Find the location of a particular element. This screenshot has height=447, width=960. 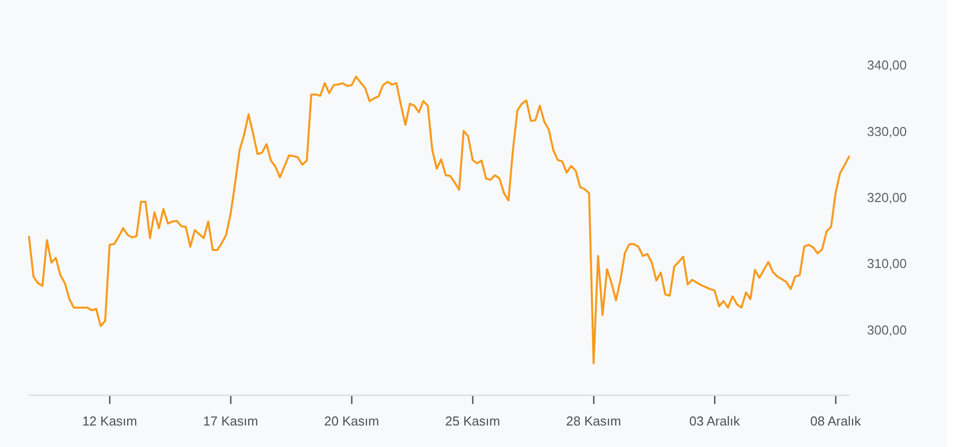

x-tick-label: 20 Kasım is located at coordinates (352, 420).